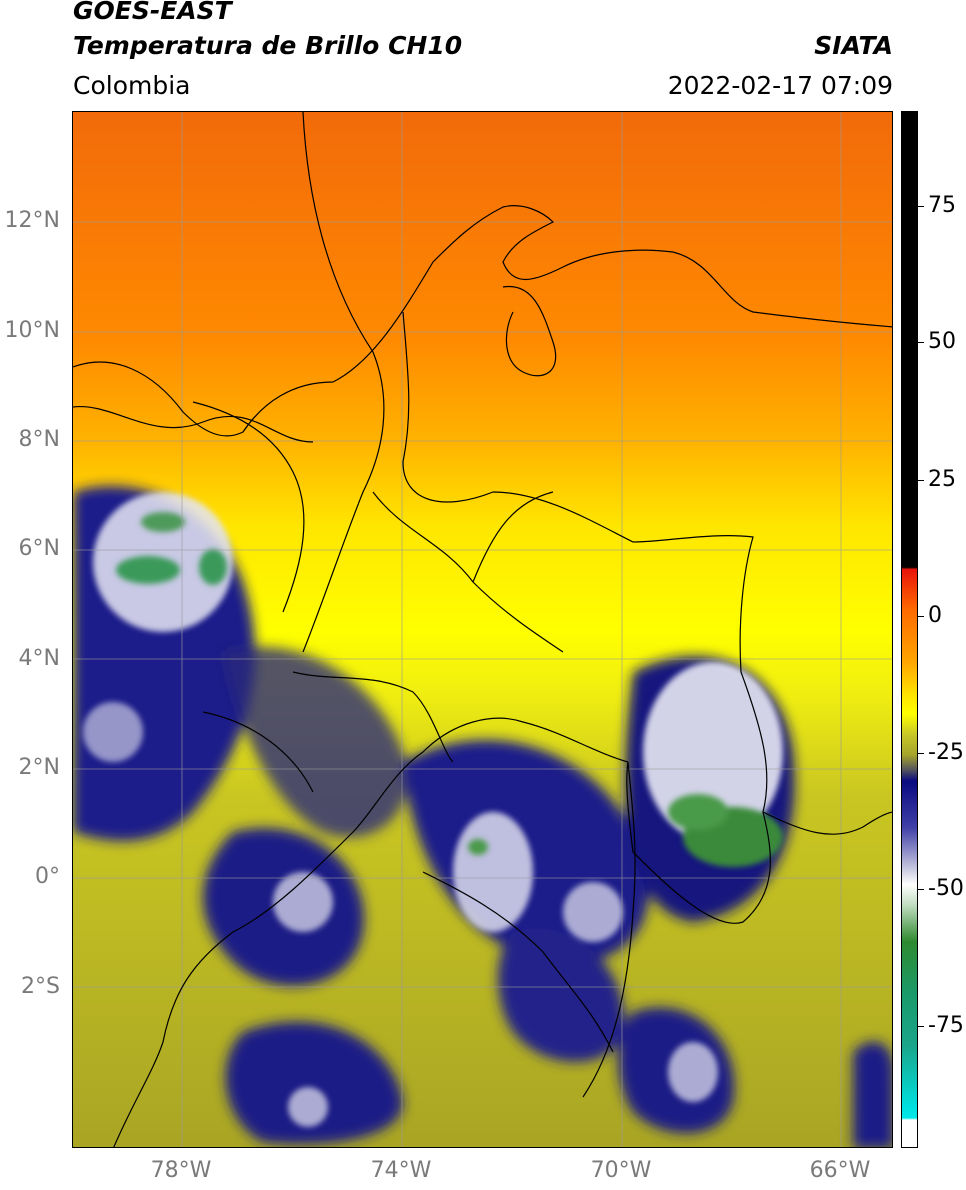 The image size is (966, 1190). What do you see at coordinates (942, 341) in the screenshot?
I see `colorbar-label-50: 50` at bounding box center [942, 341].